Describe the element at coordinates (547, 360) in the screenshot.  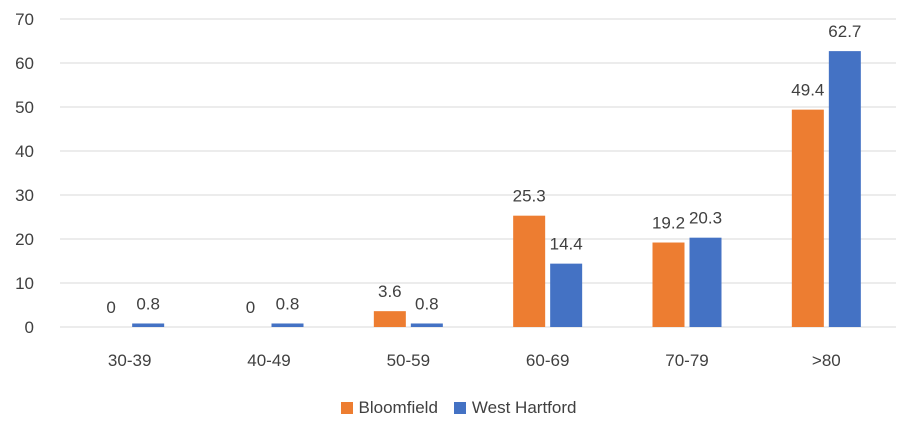
I see `x-tick-label: 60-69` at that location.